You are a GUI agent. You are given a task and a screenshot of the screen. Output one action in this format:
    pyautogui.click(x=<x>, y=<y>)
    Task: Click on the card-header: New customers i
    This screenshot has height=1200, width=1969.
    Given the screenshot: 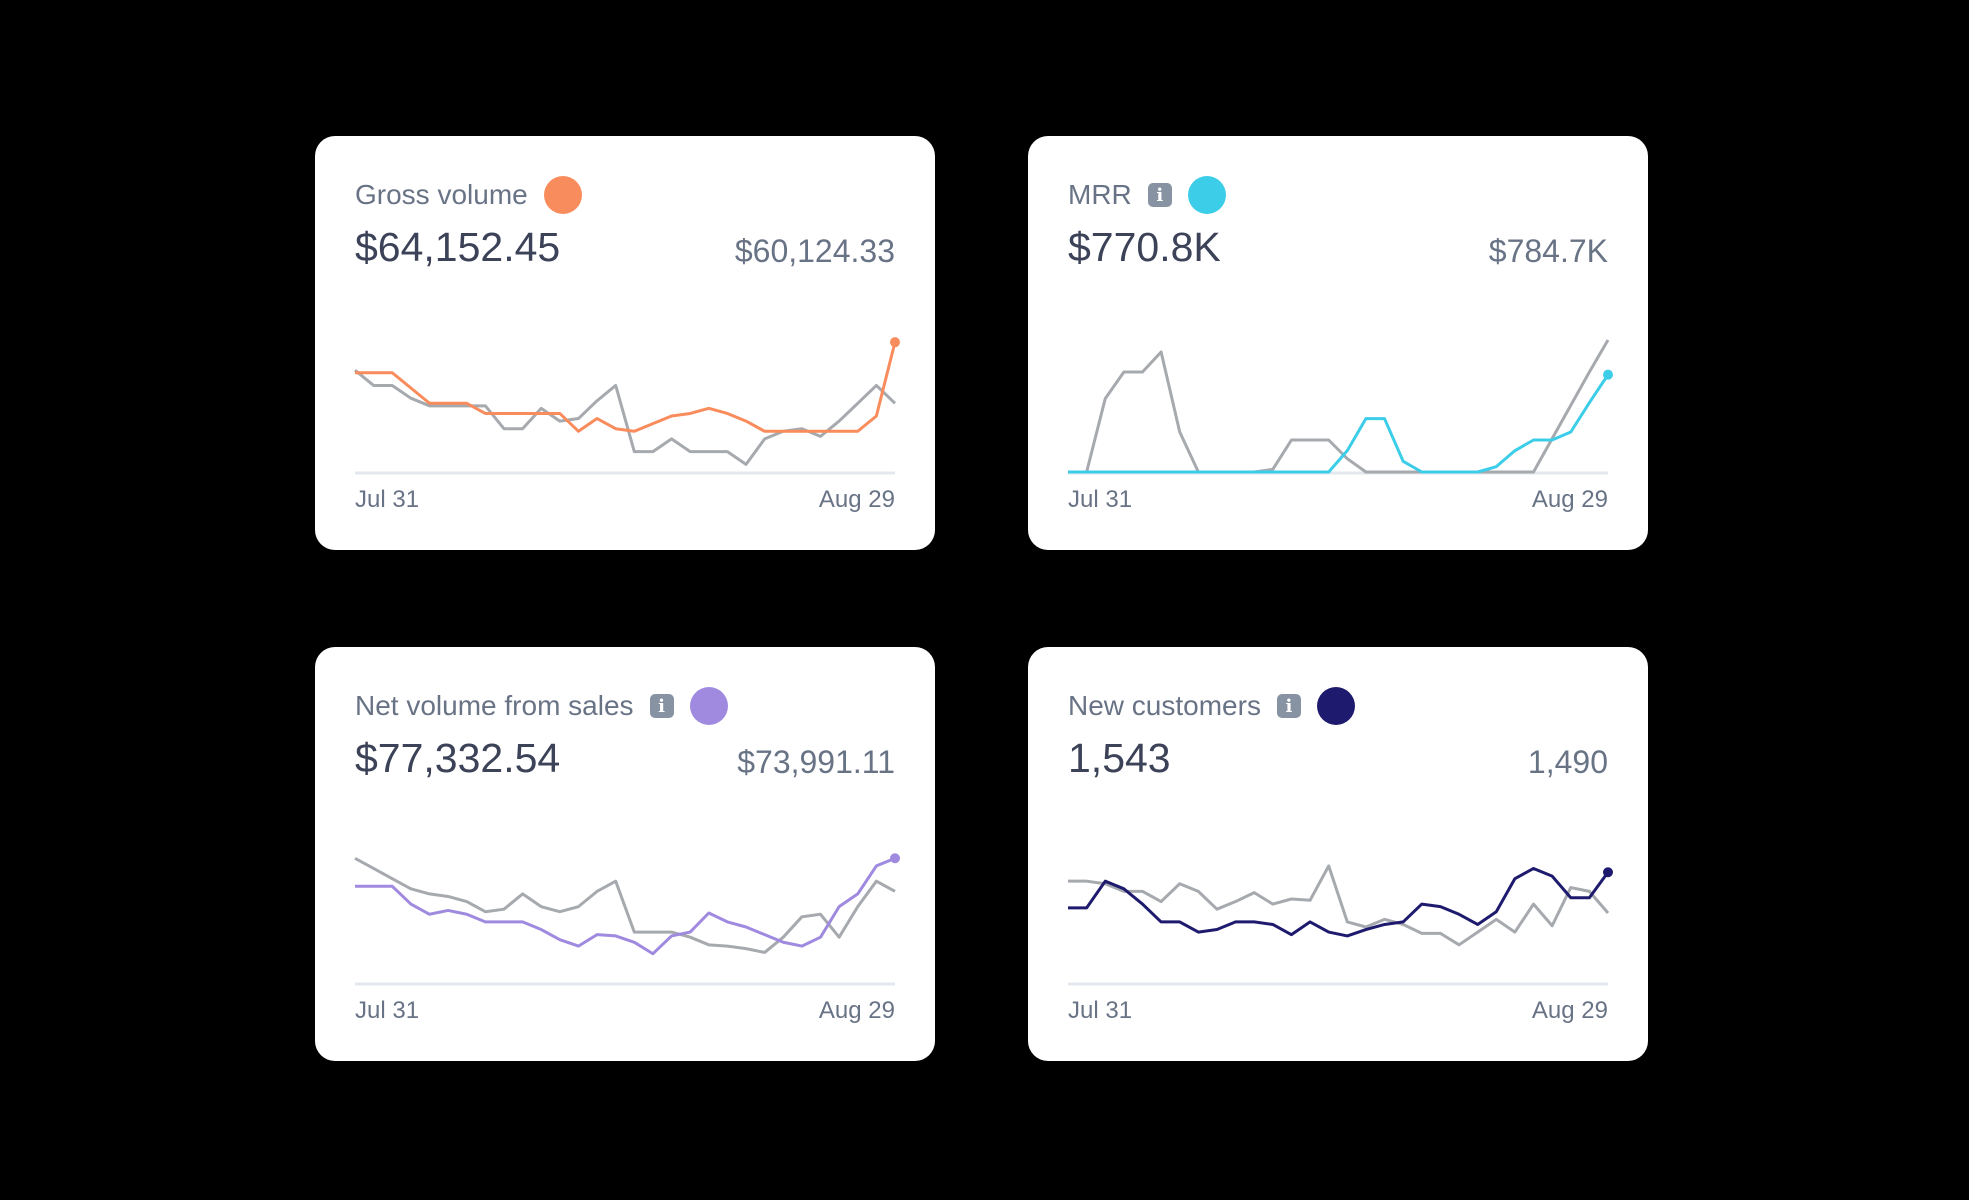 What is the action you would take?
    pyautogui.click(x=1211, y=706)
    